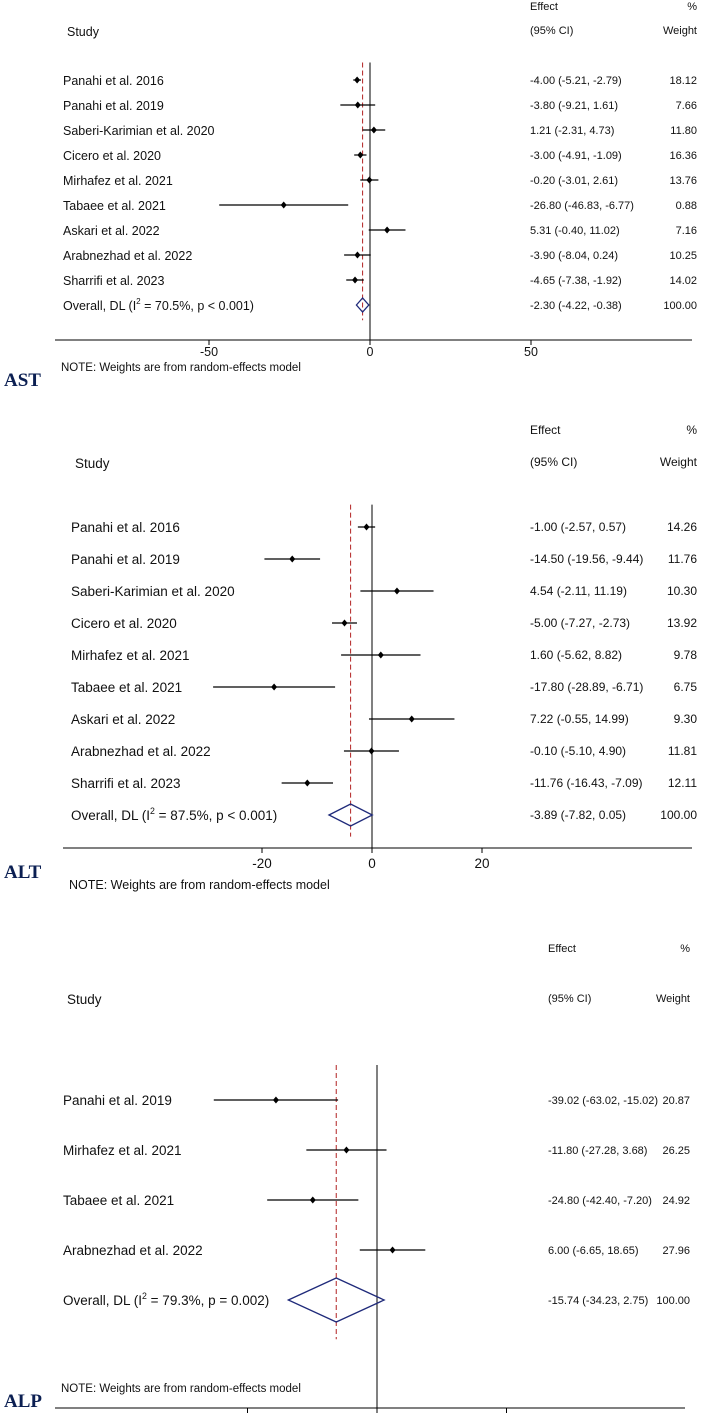 Image resolution: width=709 pixels, height=1415 pixels. I want to click on effect-ci-value: -1.00 (-2.57, 0.57), so click(578, 527).